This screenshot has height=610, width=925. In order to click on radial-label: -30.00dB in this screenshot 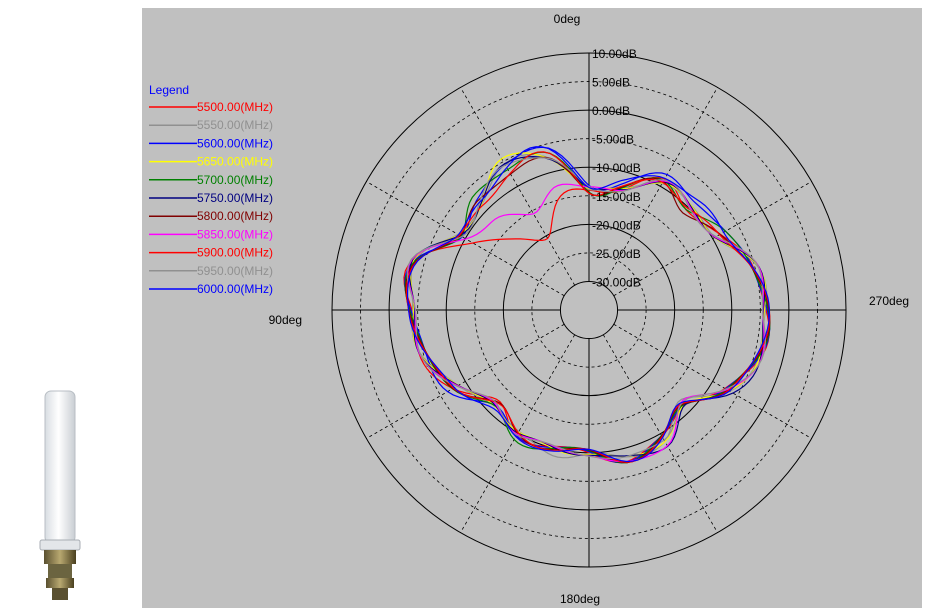, I will do `click(616, 282)`.